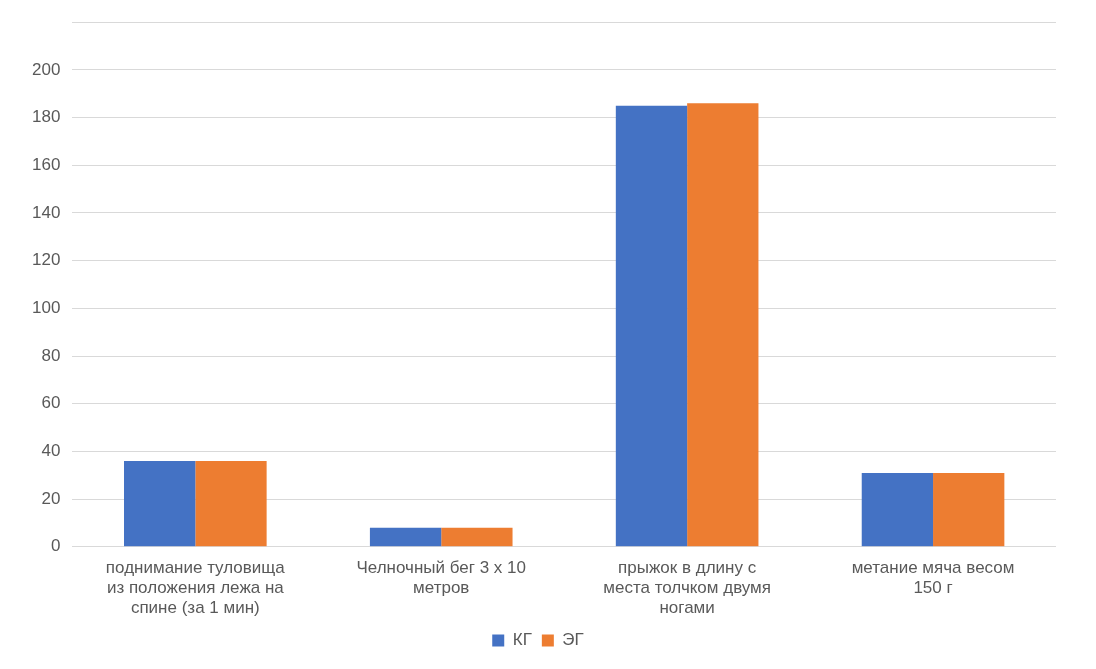 The width and height of the screenshot is (1096, 669). What do you see at coordinates (46, 164) in the screenshot?
I see `y-tick-label: 160` at bounding box center [46, 164].